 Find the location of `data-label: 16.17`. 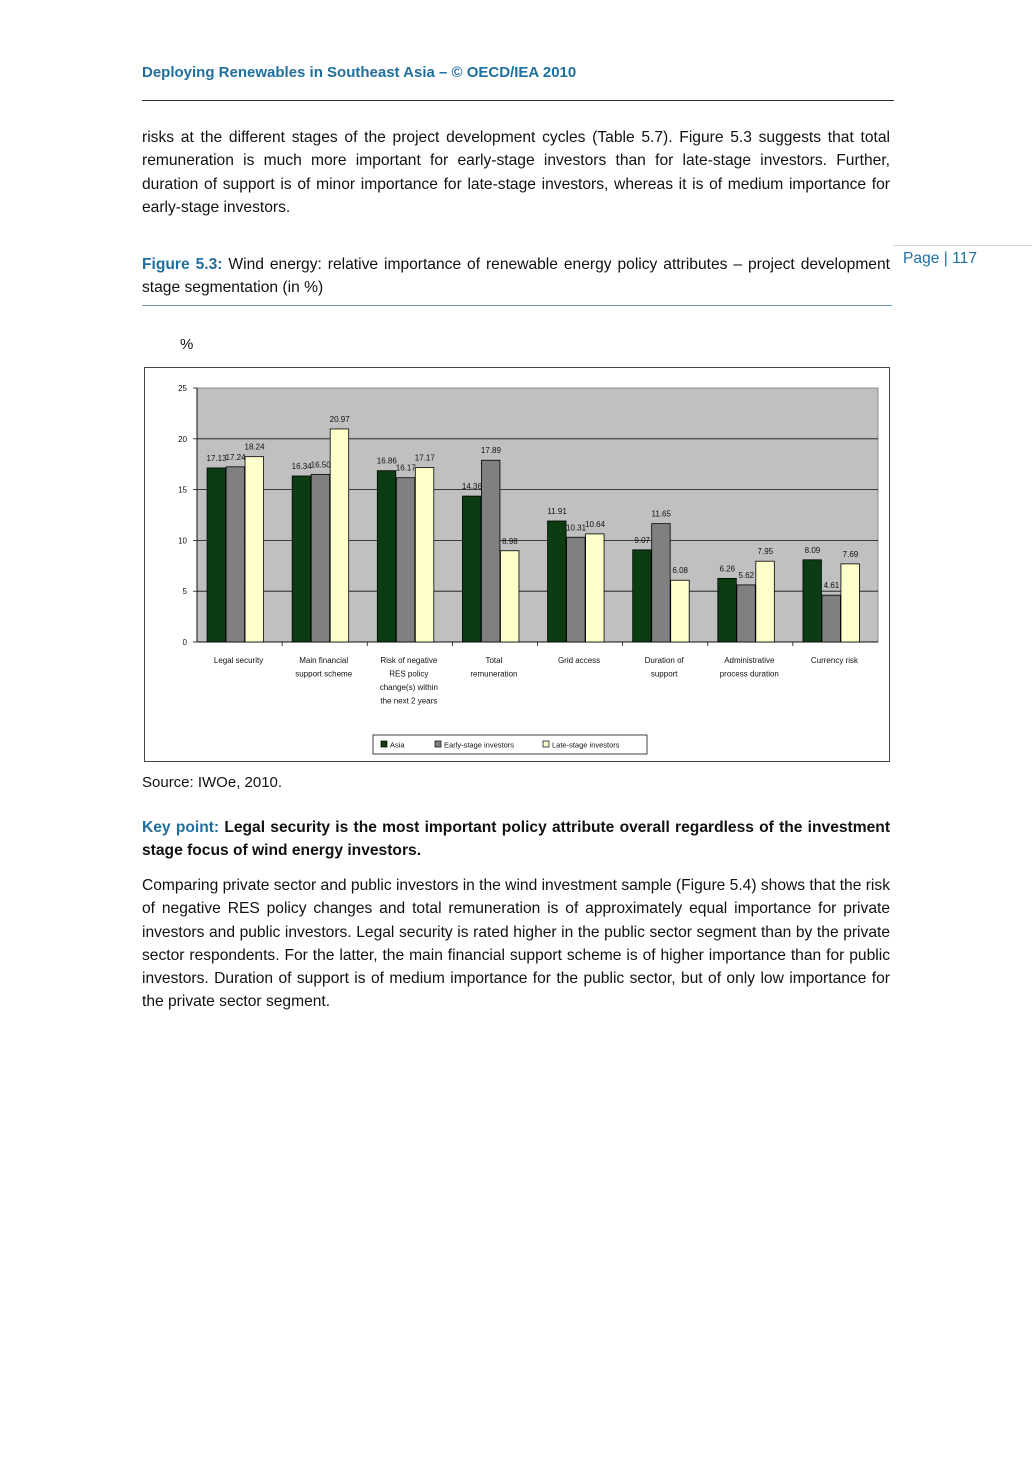

data-label: 16.17 is located at coordinates (406, 468).